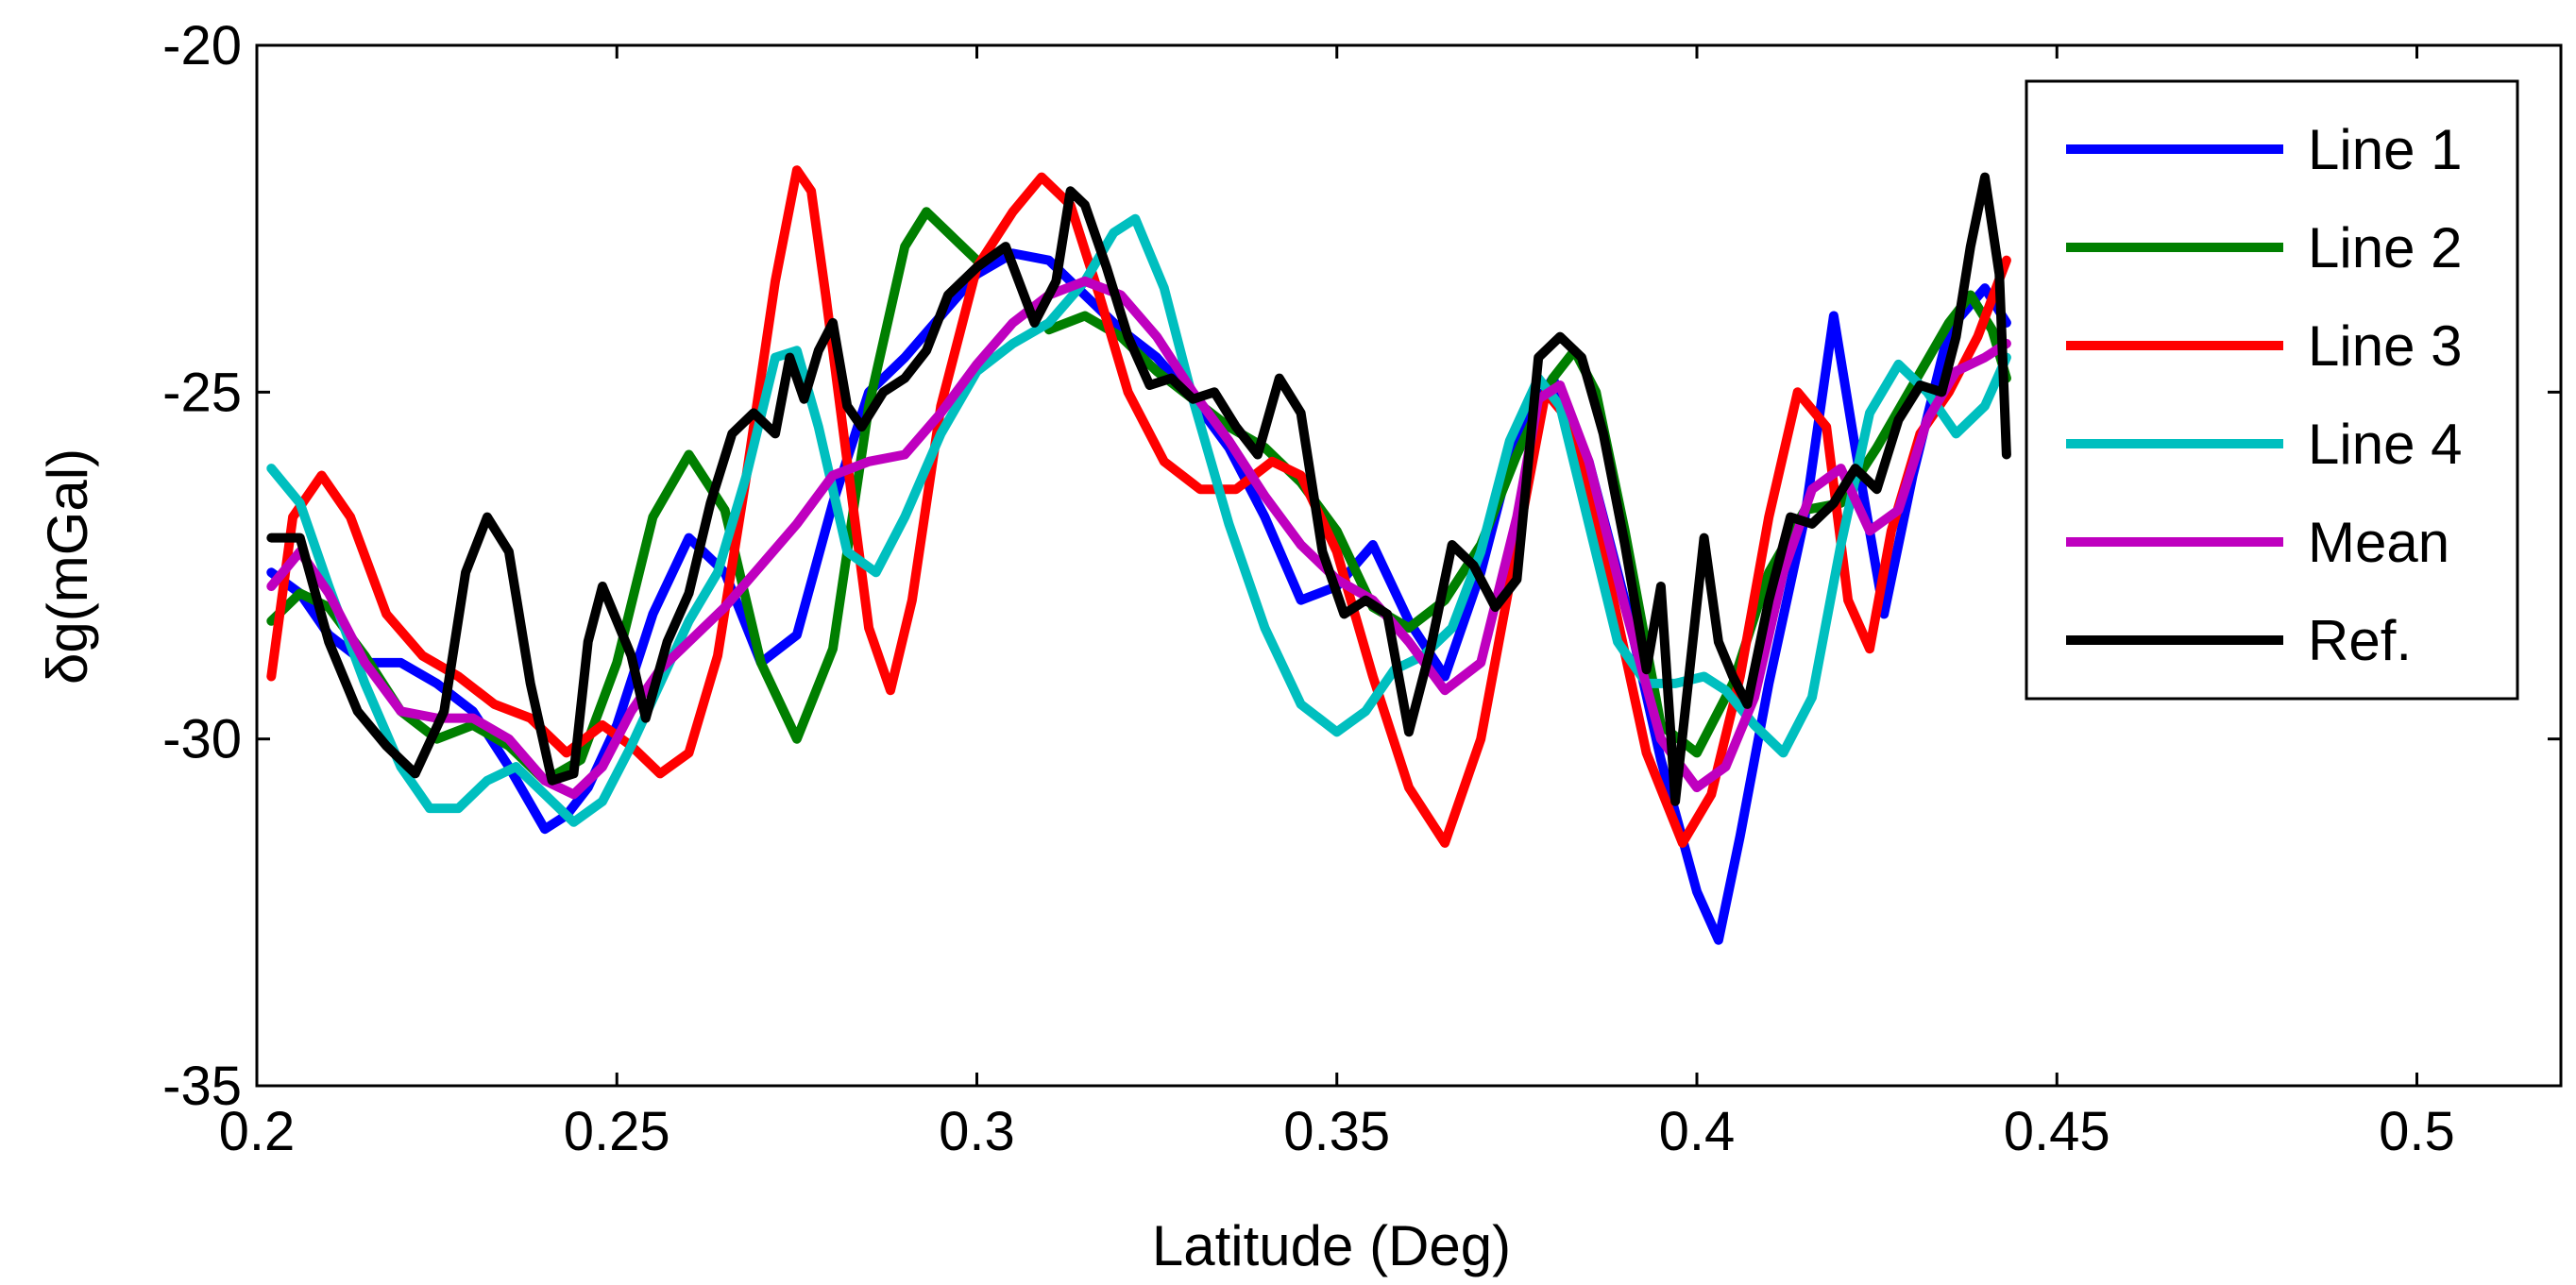 The image size is (2576, 1285). Describe the element at coordinates (977, 1132) in the screenshot. I see `x-tick-label: 0.3` at that location.